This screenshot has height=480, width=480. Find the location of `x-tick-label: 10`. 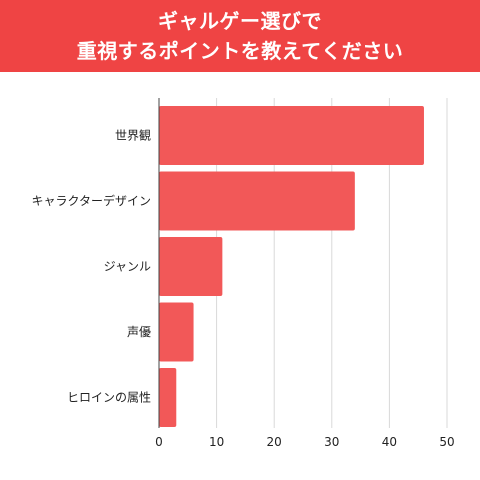

x-tick-label: 10 is located at coordinates (216, 442).